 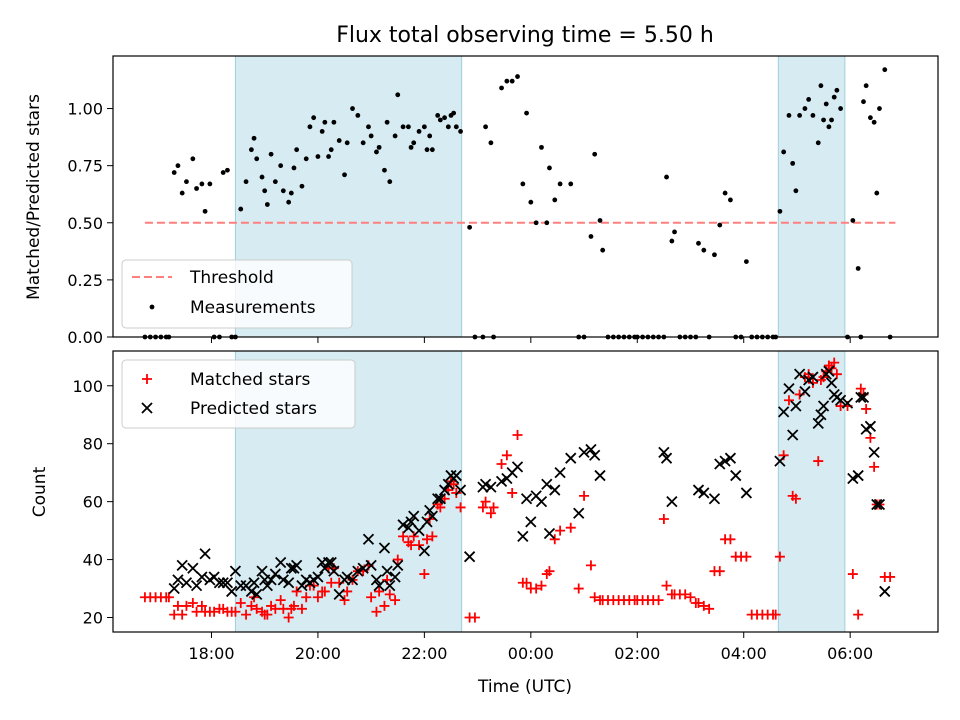 What do you see at coordinates (237, 294) in the screenshot?
I see `top-legend: Threshold Measurements` at bounding box center [237, 294].